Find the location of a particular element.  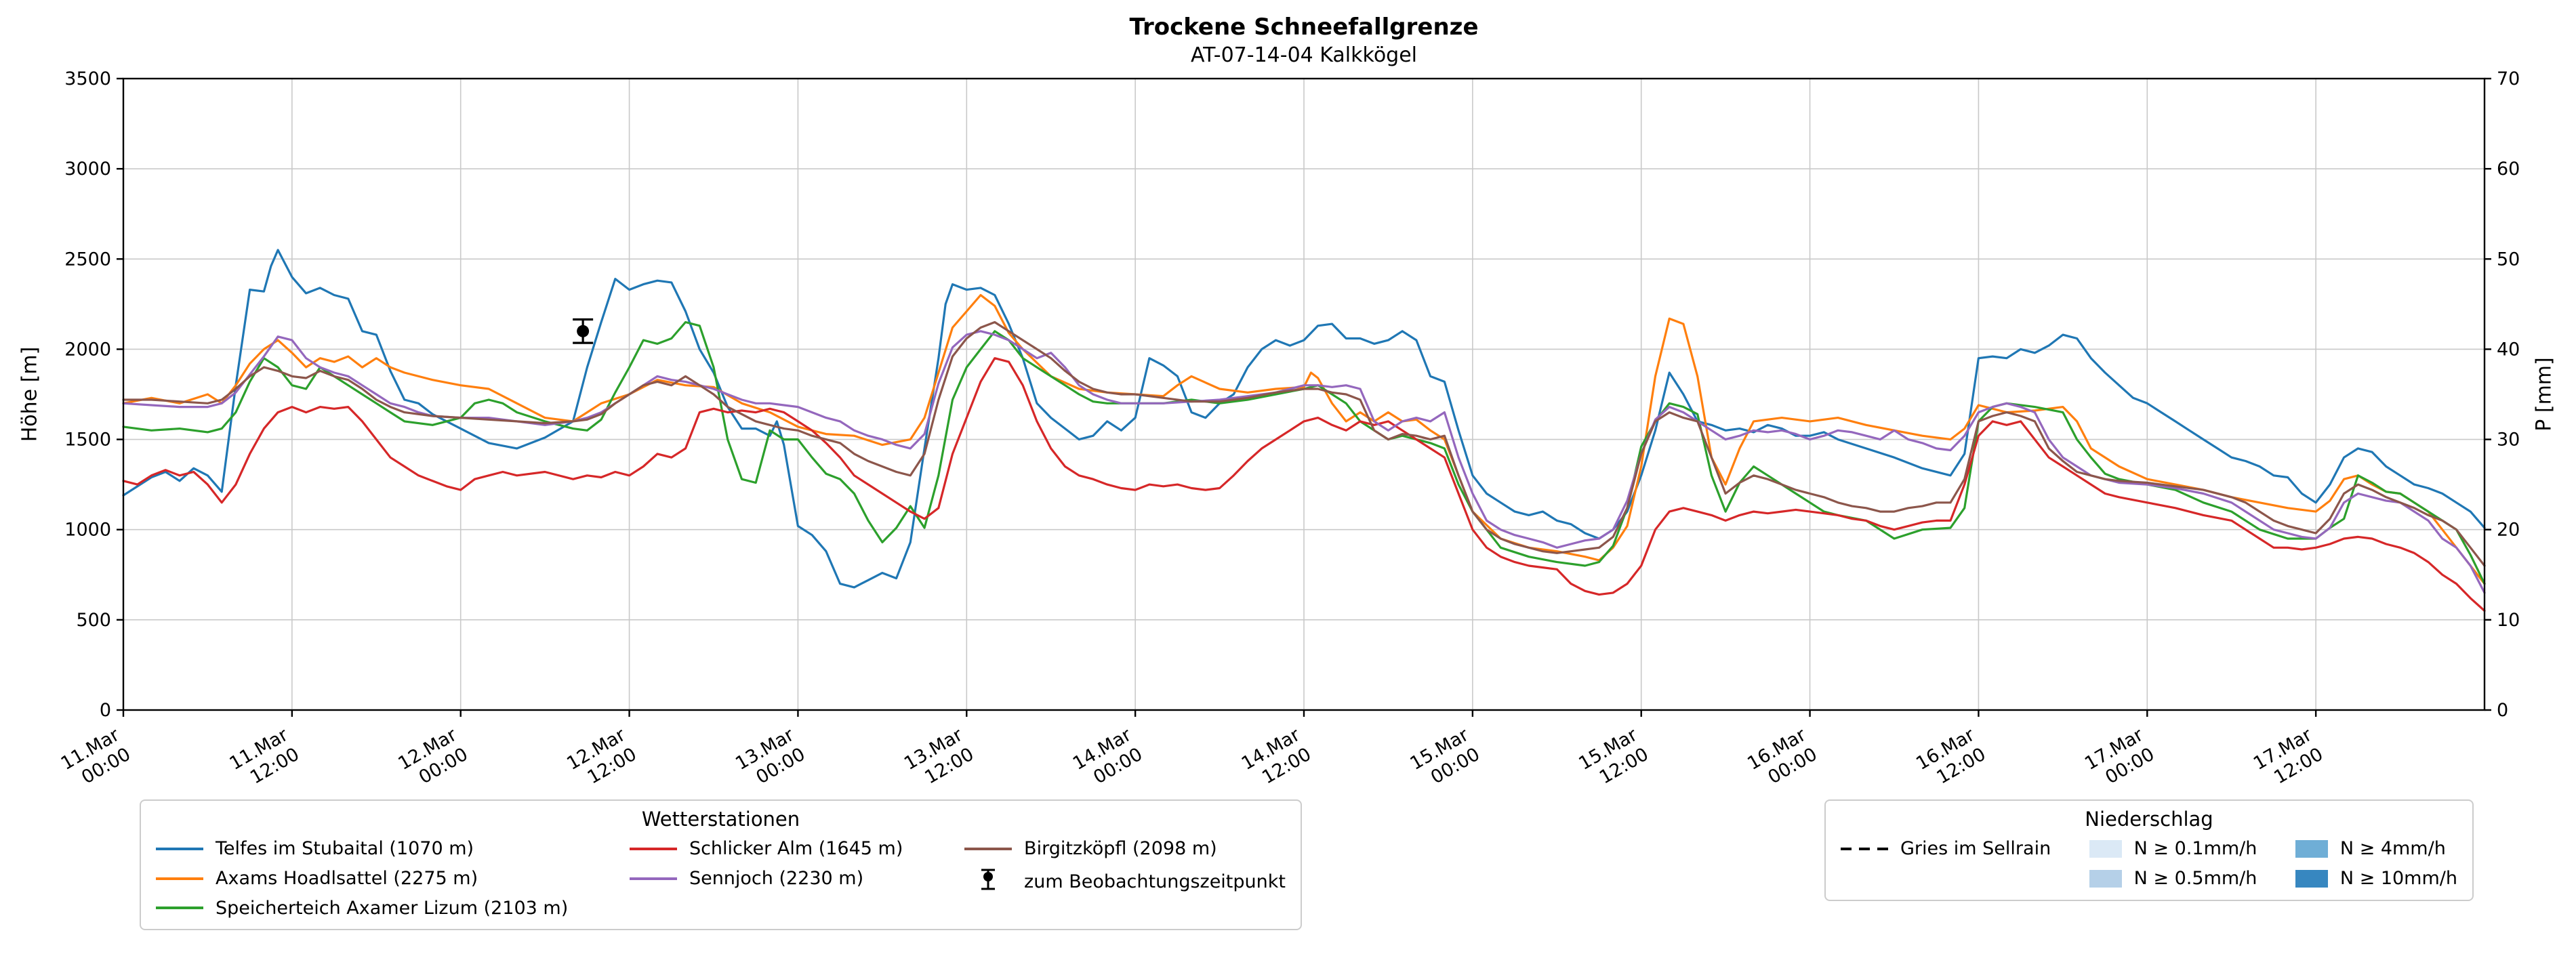

observation-marker is located at coordinates (583, 331).